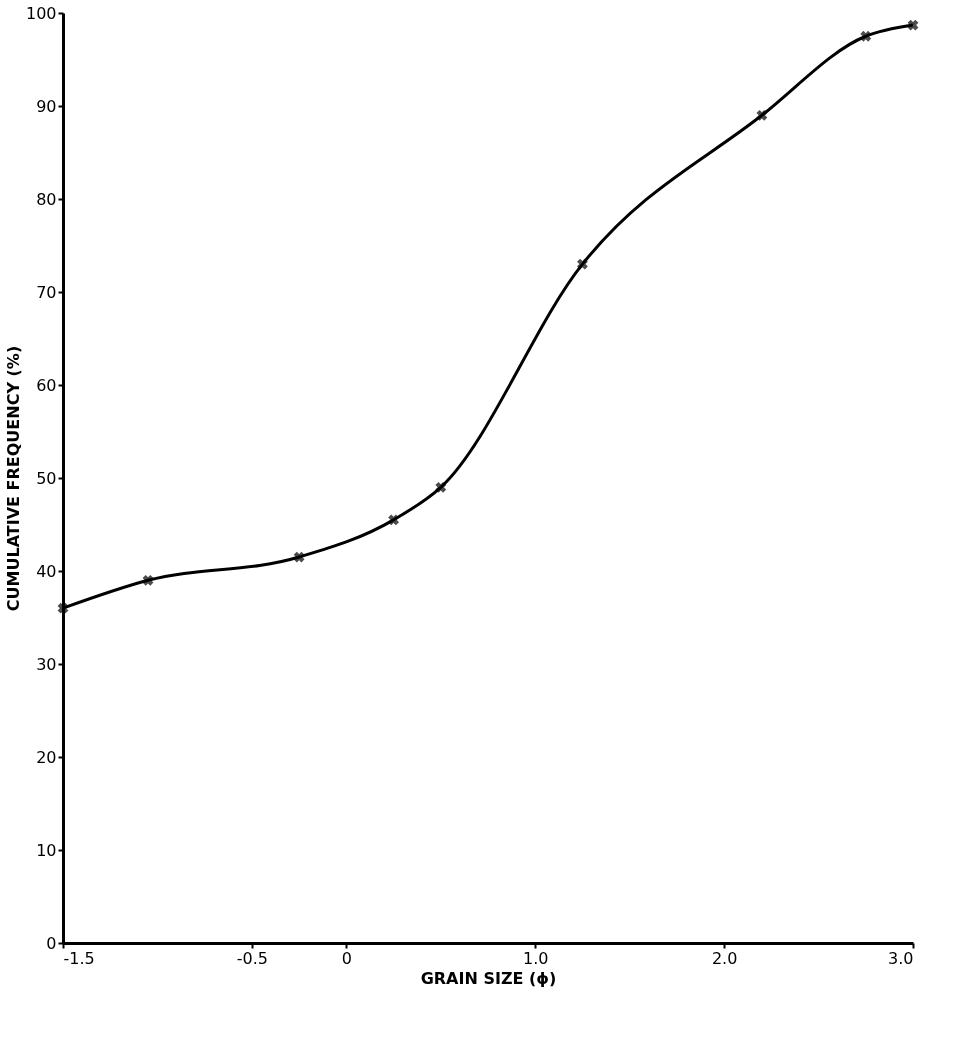  I want to click on x-tick-label: 2.0, so click(724, 958).